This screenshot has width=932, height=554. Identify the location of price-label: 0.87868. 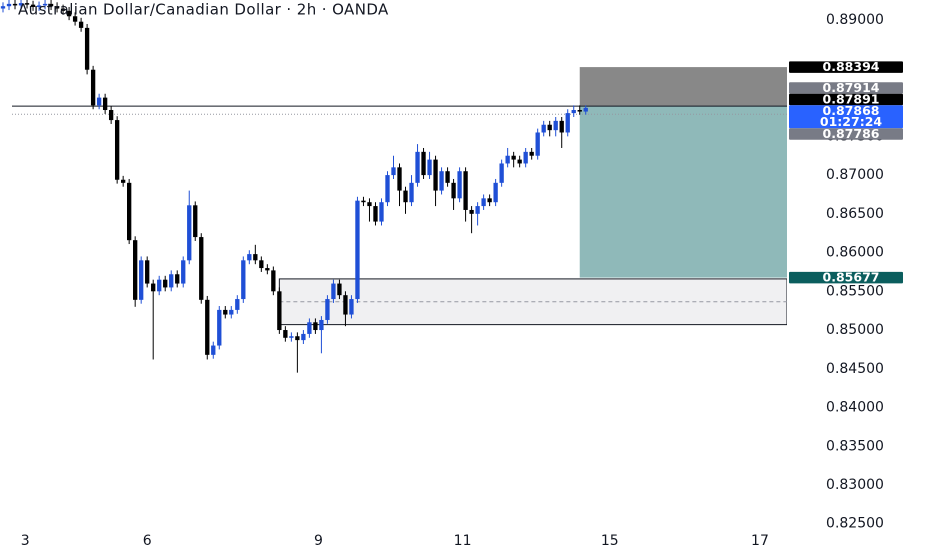
(851, 110).